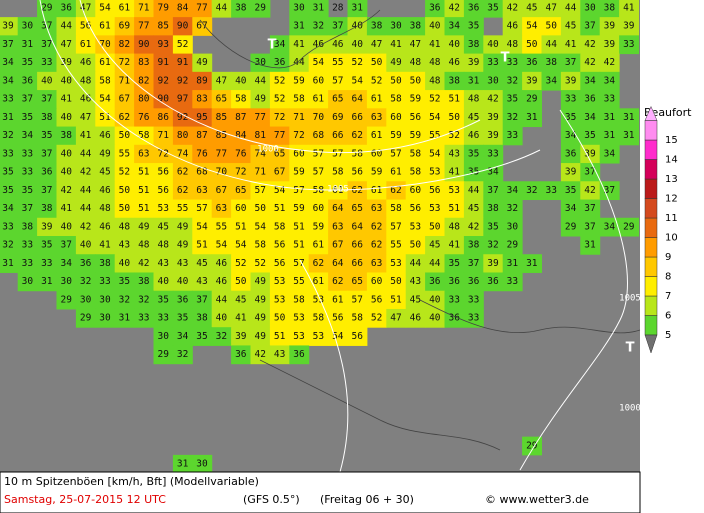 The width and height of the screenshot is (704, 513). I want to click on wind-value: 48, so click(105, 208).